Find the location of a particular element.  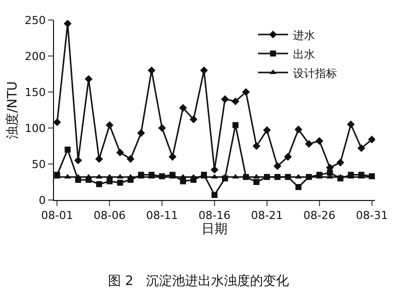

text: 图 2 沉淀池进出水浊度的变化 is located at coordinates (198, 281).